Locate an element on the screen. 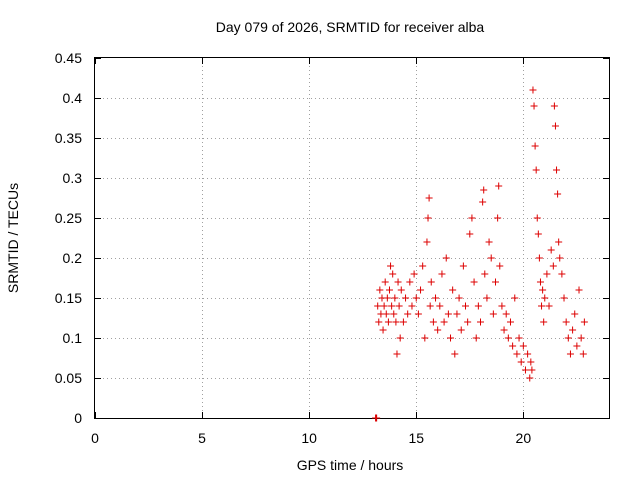 The width and height of the screenshot is (640, 480). y-tick-label: 0.4 is located at coordinates (73, 98).